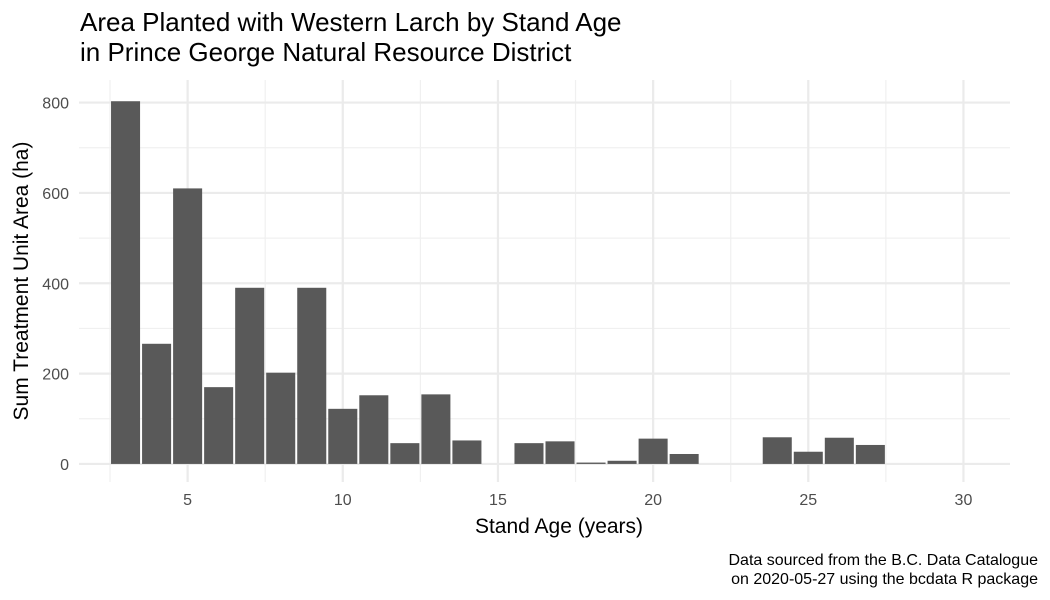 The height and width of the screenshot is (600, 1050). I want to click on x-axis-ticks: 5 10 15 20 25 30, so click(577, 500).